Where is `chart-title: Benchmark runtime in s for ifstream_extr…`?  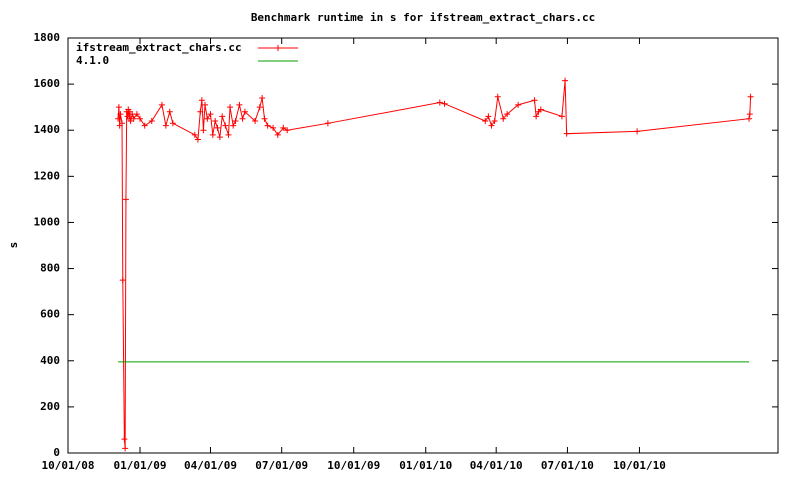
chart-title: Benchmark runtime in s for ifstream_extr… is located at coordinates (423, 17).